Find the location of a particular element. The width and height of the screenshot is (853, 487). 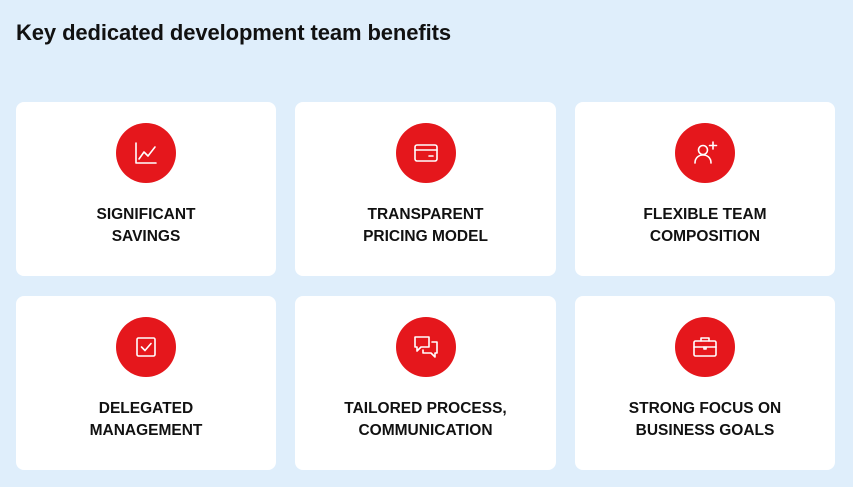

benefit-card-flexible-team: FLEXIBLE TEAM COMPOSITION is located at coordinates (705, 189).